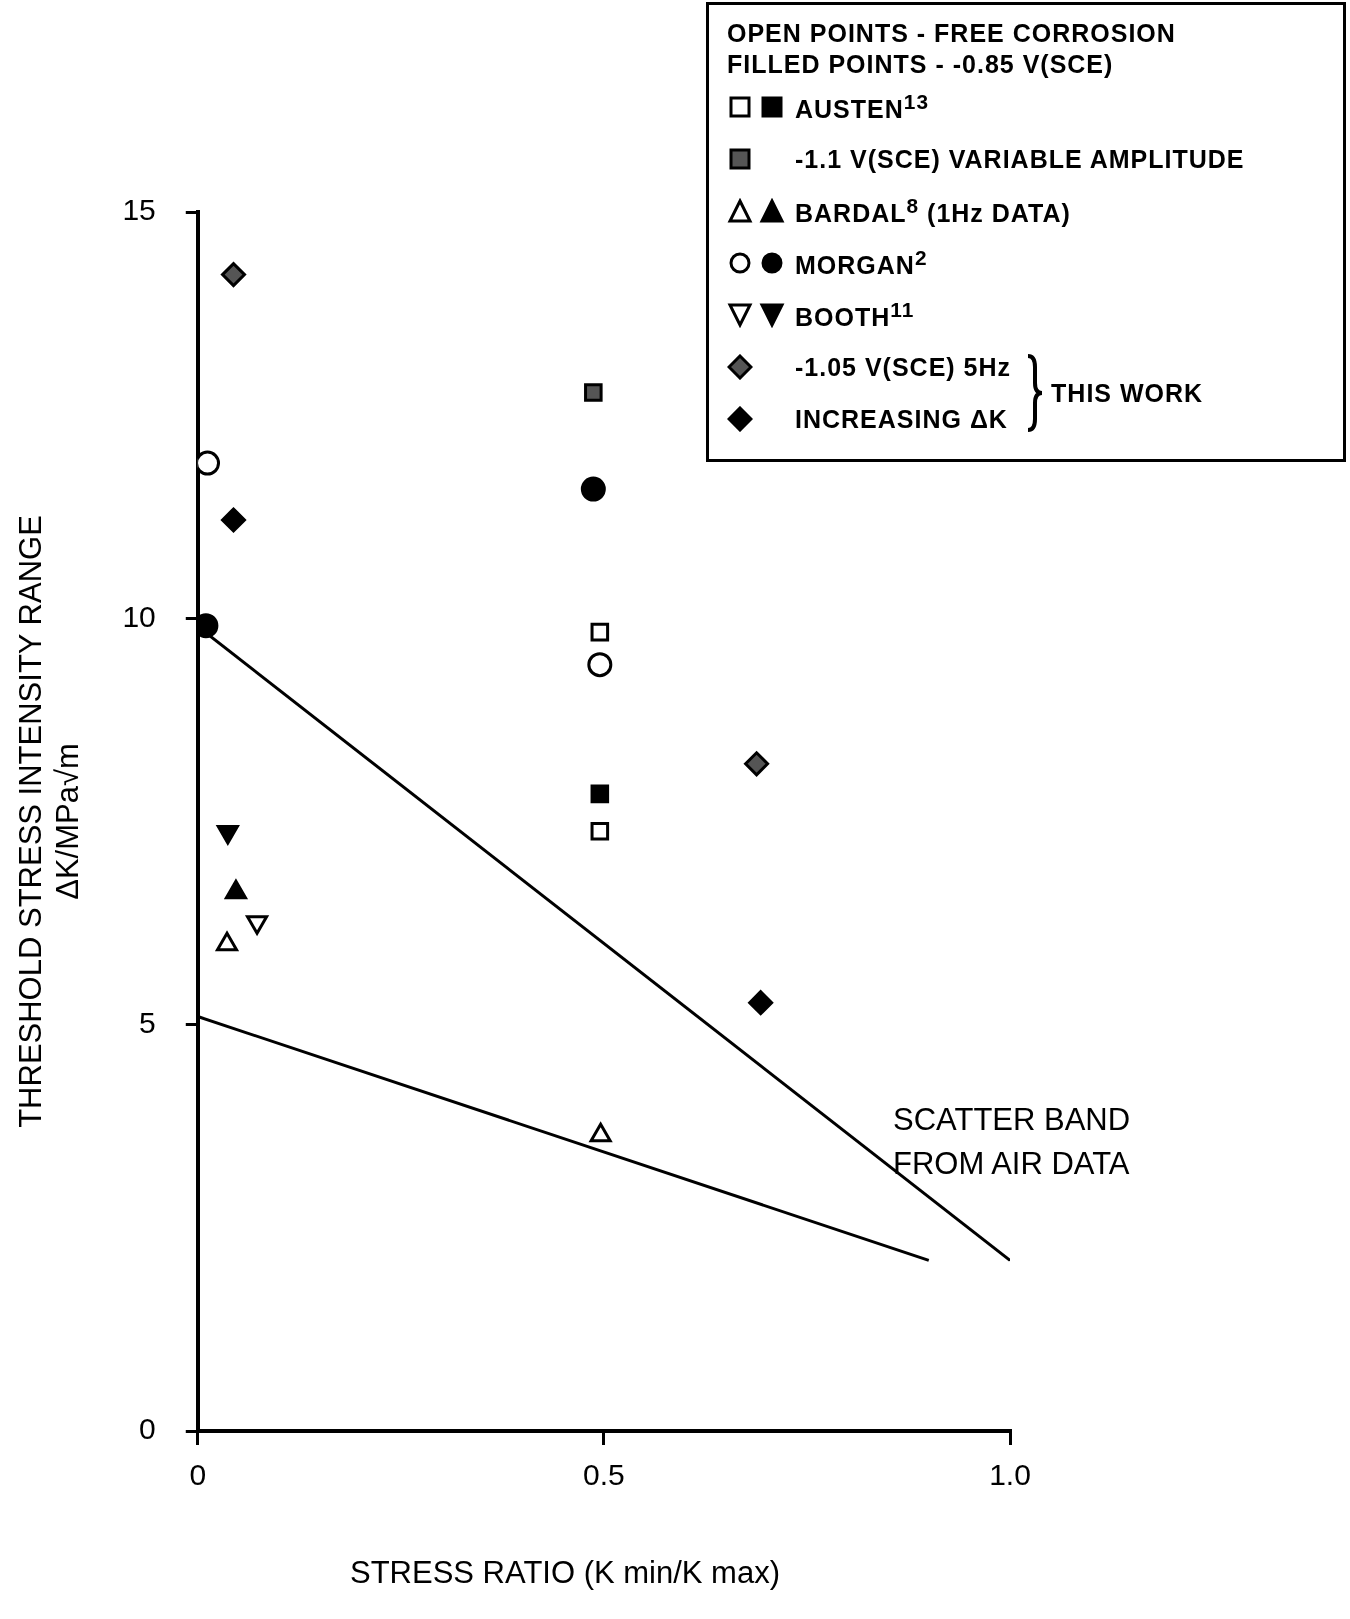  What do you see at coordinates (903, 367) in the screenshot?
I see `legend-label: -1.05 V(SCE) 5Hz` at bounding box center [903, 367].